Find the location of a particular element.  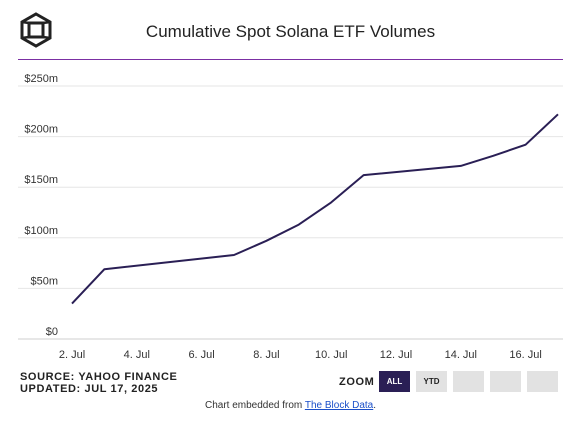

zoom-all-button: ALL is located at coordinates (394, 381).